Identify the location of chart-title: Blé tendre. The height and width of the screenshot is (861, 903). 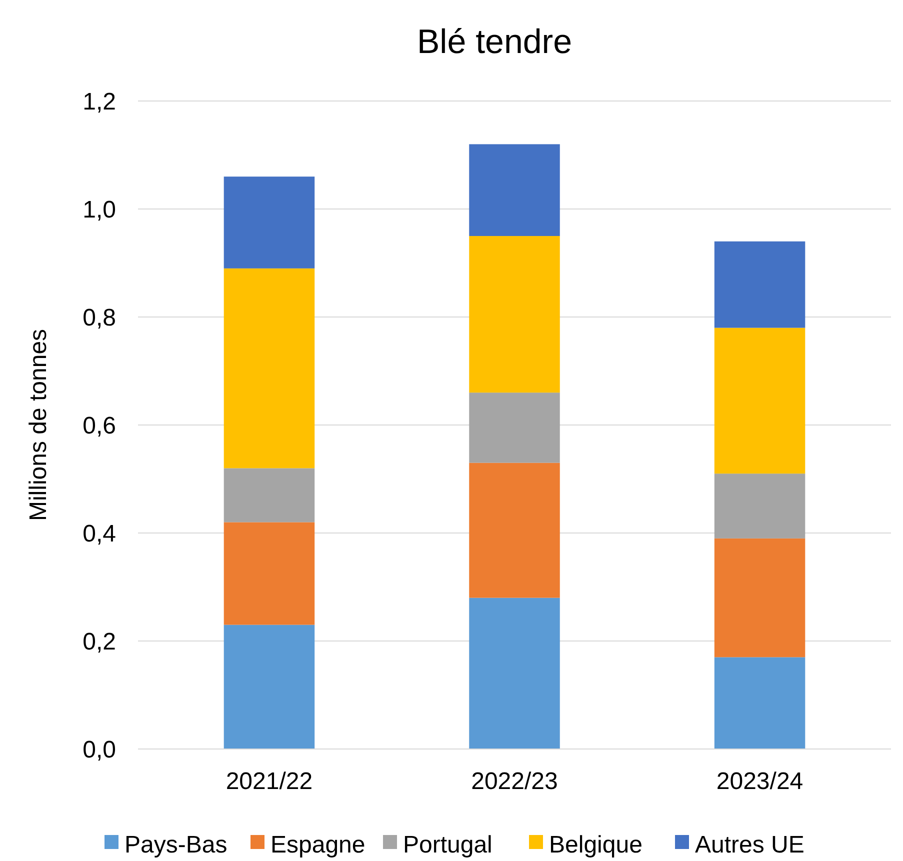
(494, 42).